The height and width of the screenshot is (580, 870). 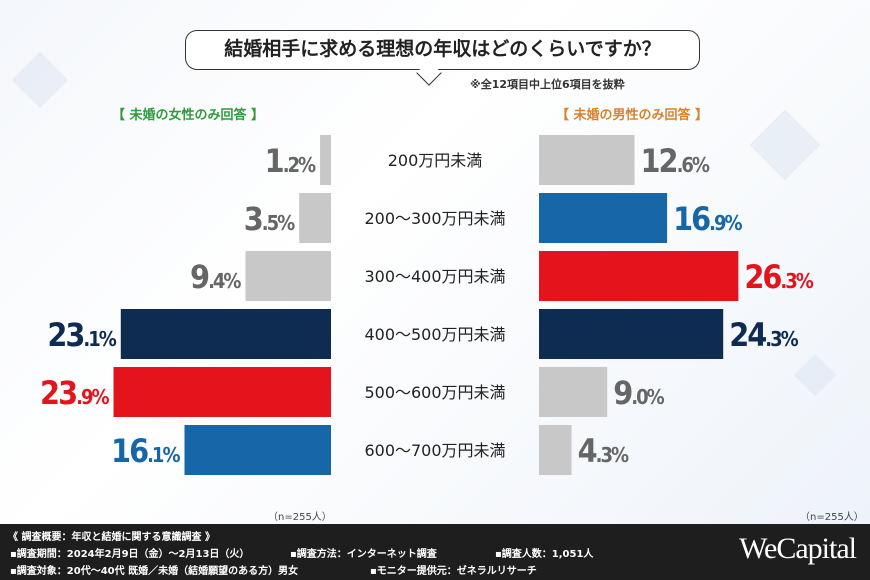 What do you see at coordinates (435, 160) in the screenshot?
I see `category-label: 200万円未満` at bounding box center [435, 160].